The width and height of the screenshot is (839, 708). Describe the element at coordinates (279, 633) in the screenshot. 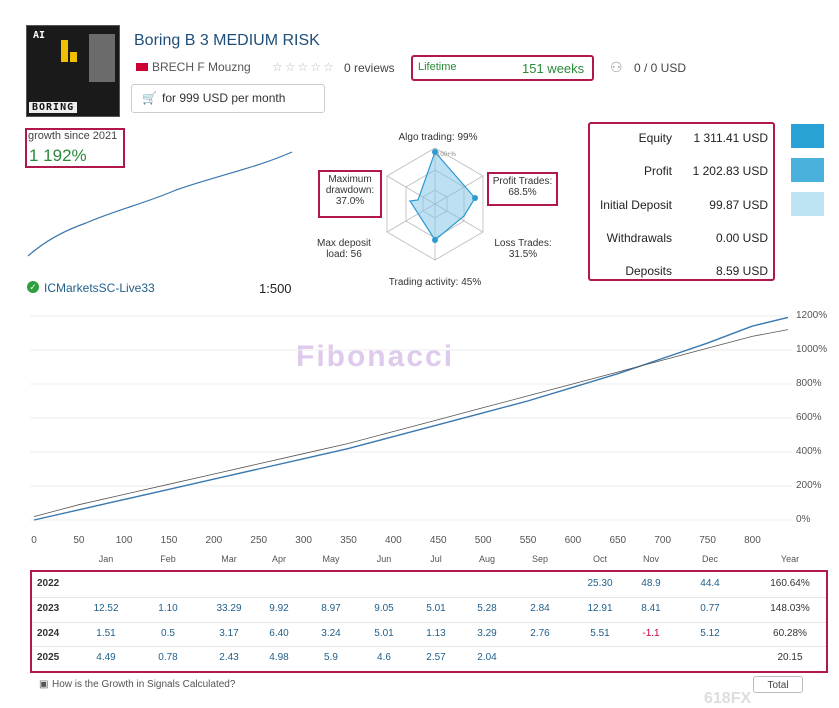

I see `month-return-cell: 6.40` at that location.